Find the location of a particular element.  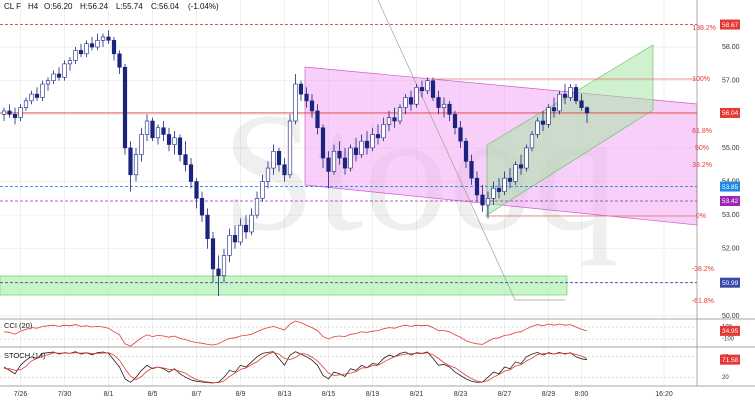

x-tick-label: 8:00 is located at coordinates (582, 394).